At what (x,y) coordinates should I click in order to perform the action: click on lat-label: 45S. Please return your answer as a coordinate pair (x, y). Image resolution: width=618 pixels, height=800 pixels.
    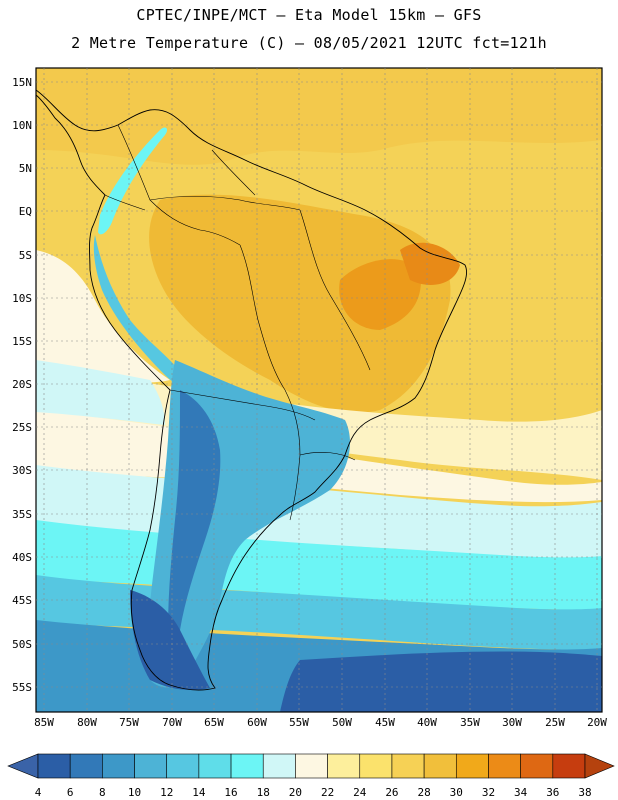
    Looking at the image, I should click on (22, 600).